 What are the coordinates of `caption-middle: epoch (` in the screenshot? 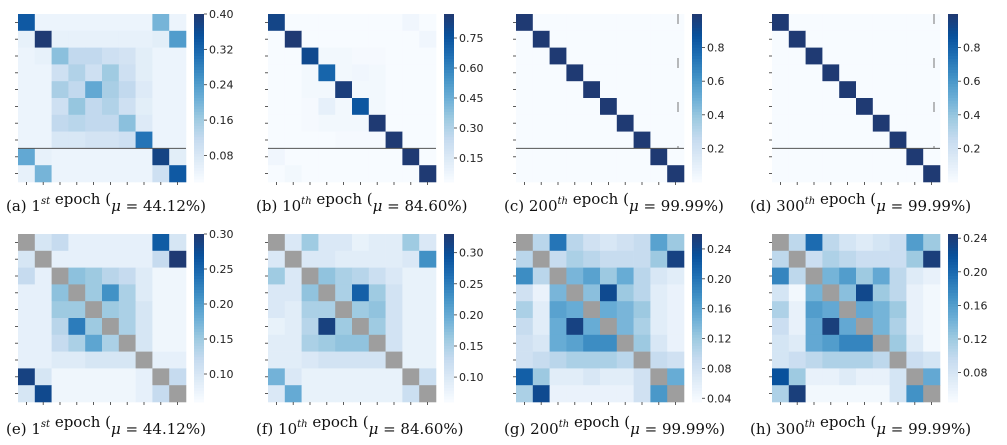 It's located at (338, 422).